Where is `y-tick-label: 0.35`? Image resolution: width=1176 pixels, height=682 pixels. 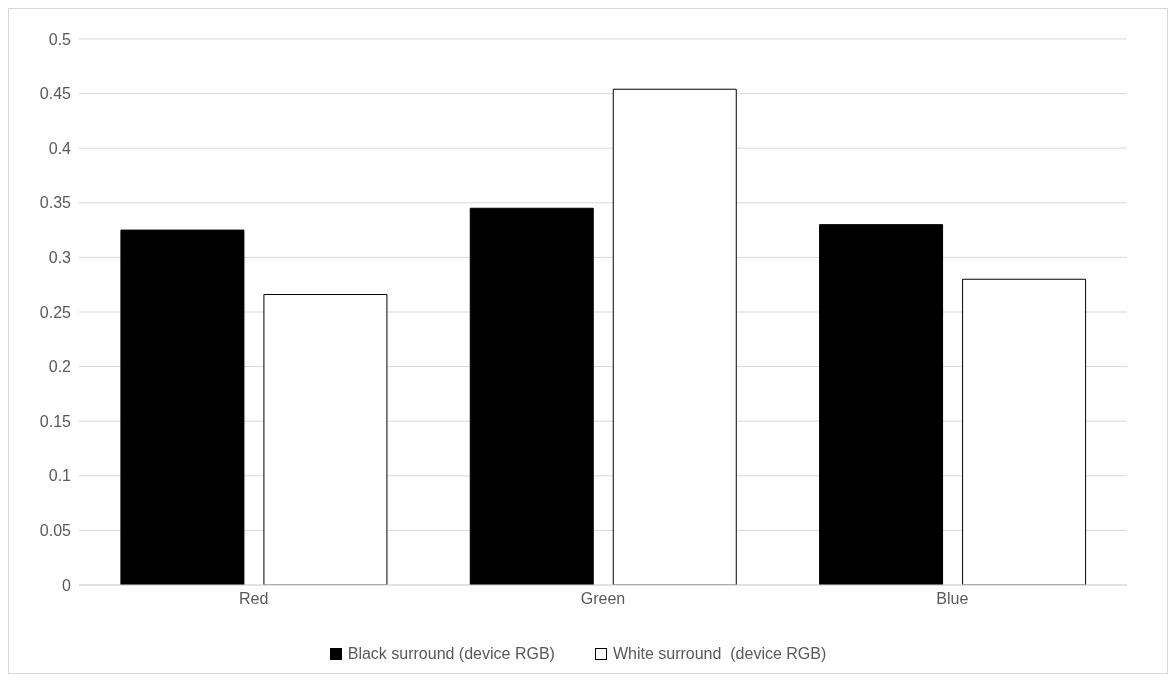
y-tick-label: 0.35 is located at coordinates (55, 203).